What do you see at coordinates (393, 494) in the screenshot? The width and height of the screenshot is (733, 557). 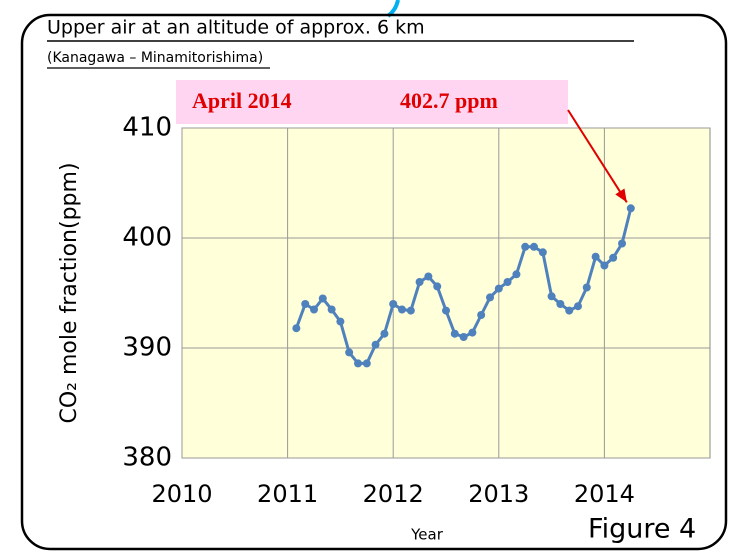 I see `x-tick-label: 2012` at bounding box center [393, 494].